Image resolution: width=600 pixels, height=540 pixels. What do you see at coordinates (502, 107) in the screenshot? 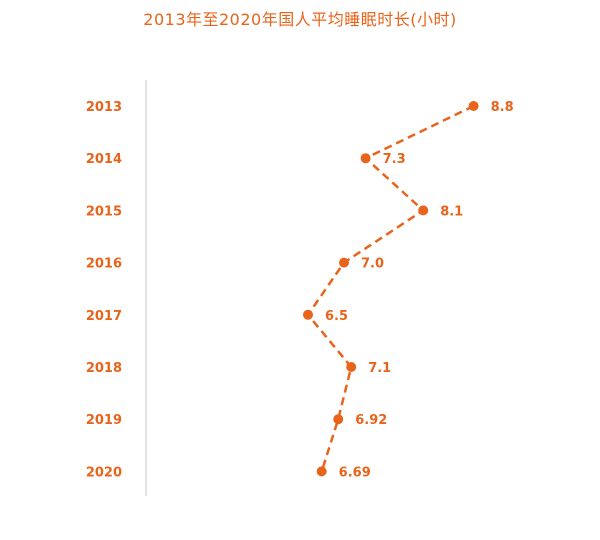
I see `data-label-2013: 8.8` at bounding box center [502, 107].